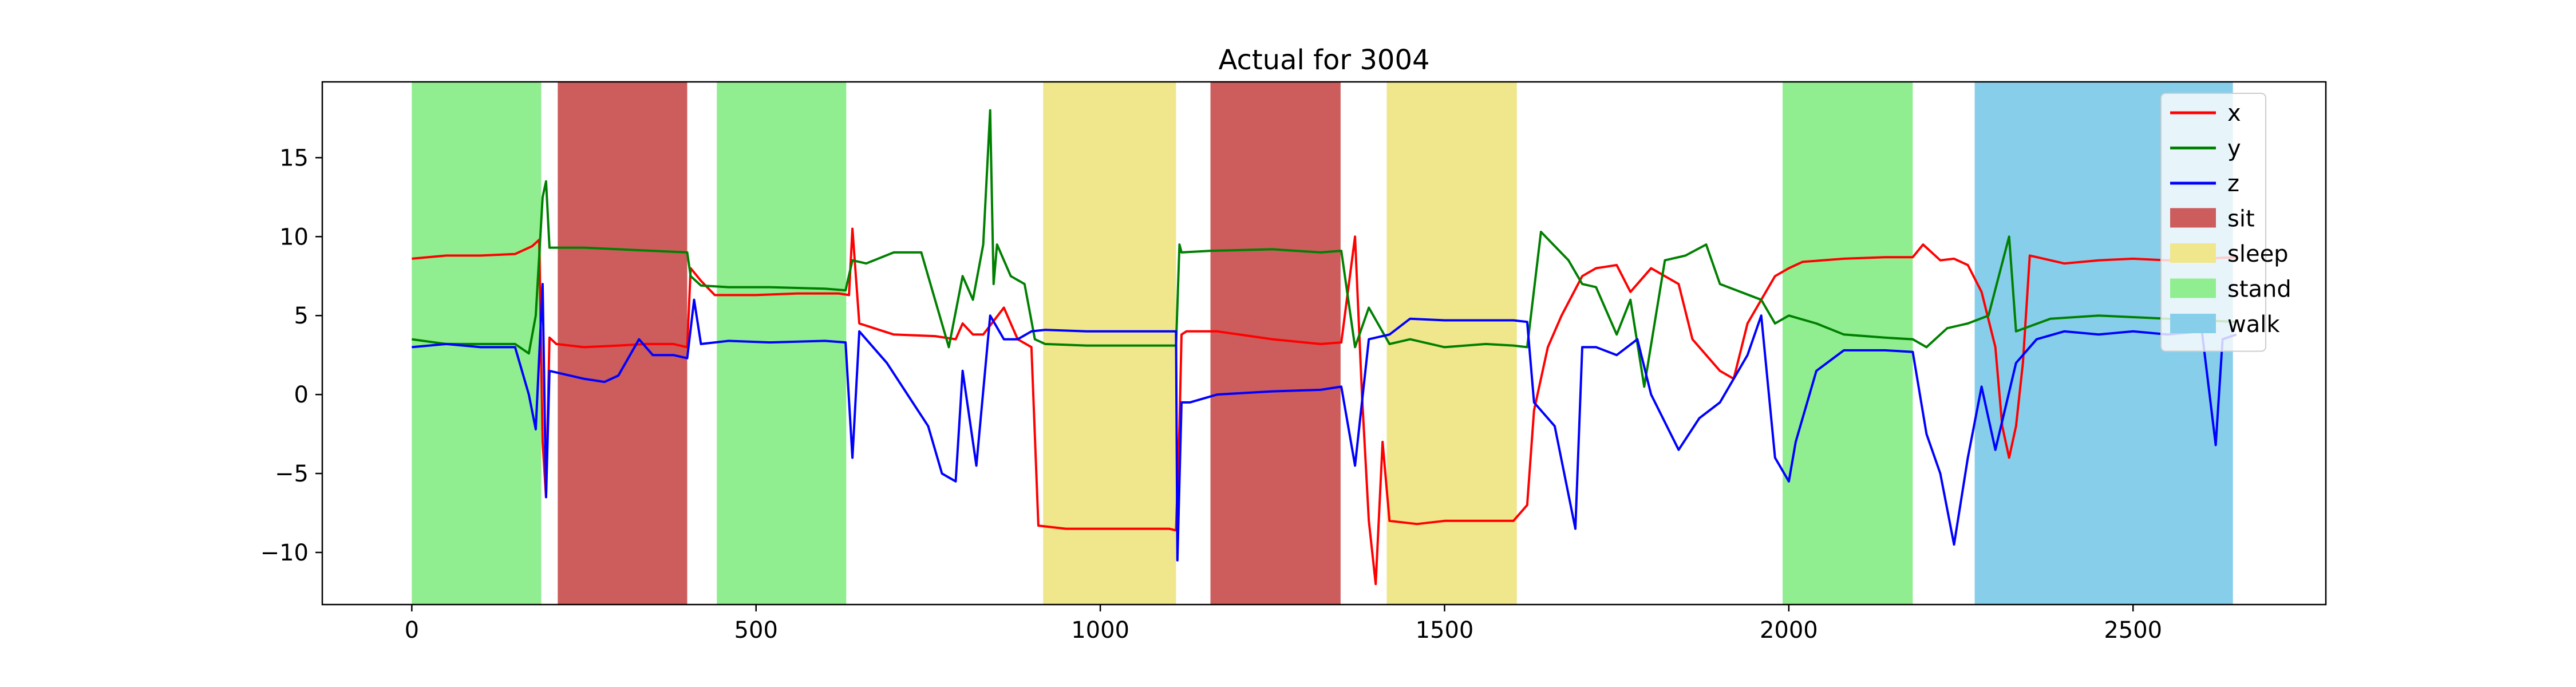 The height and width of the screenshot is (687, 2576). What do you see at coordinates (2193, 323) in the screenshot?
I see `legend-swatch-walk` at bounding box center [2193, 323].